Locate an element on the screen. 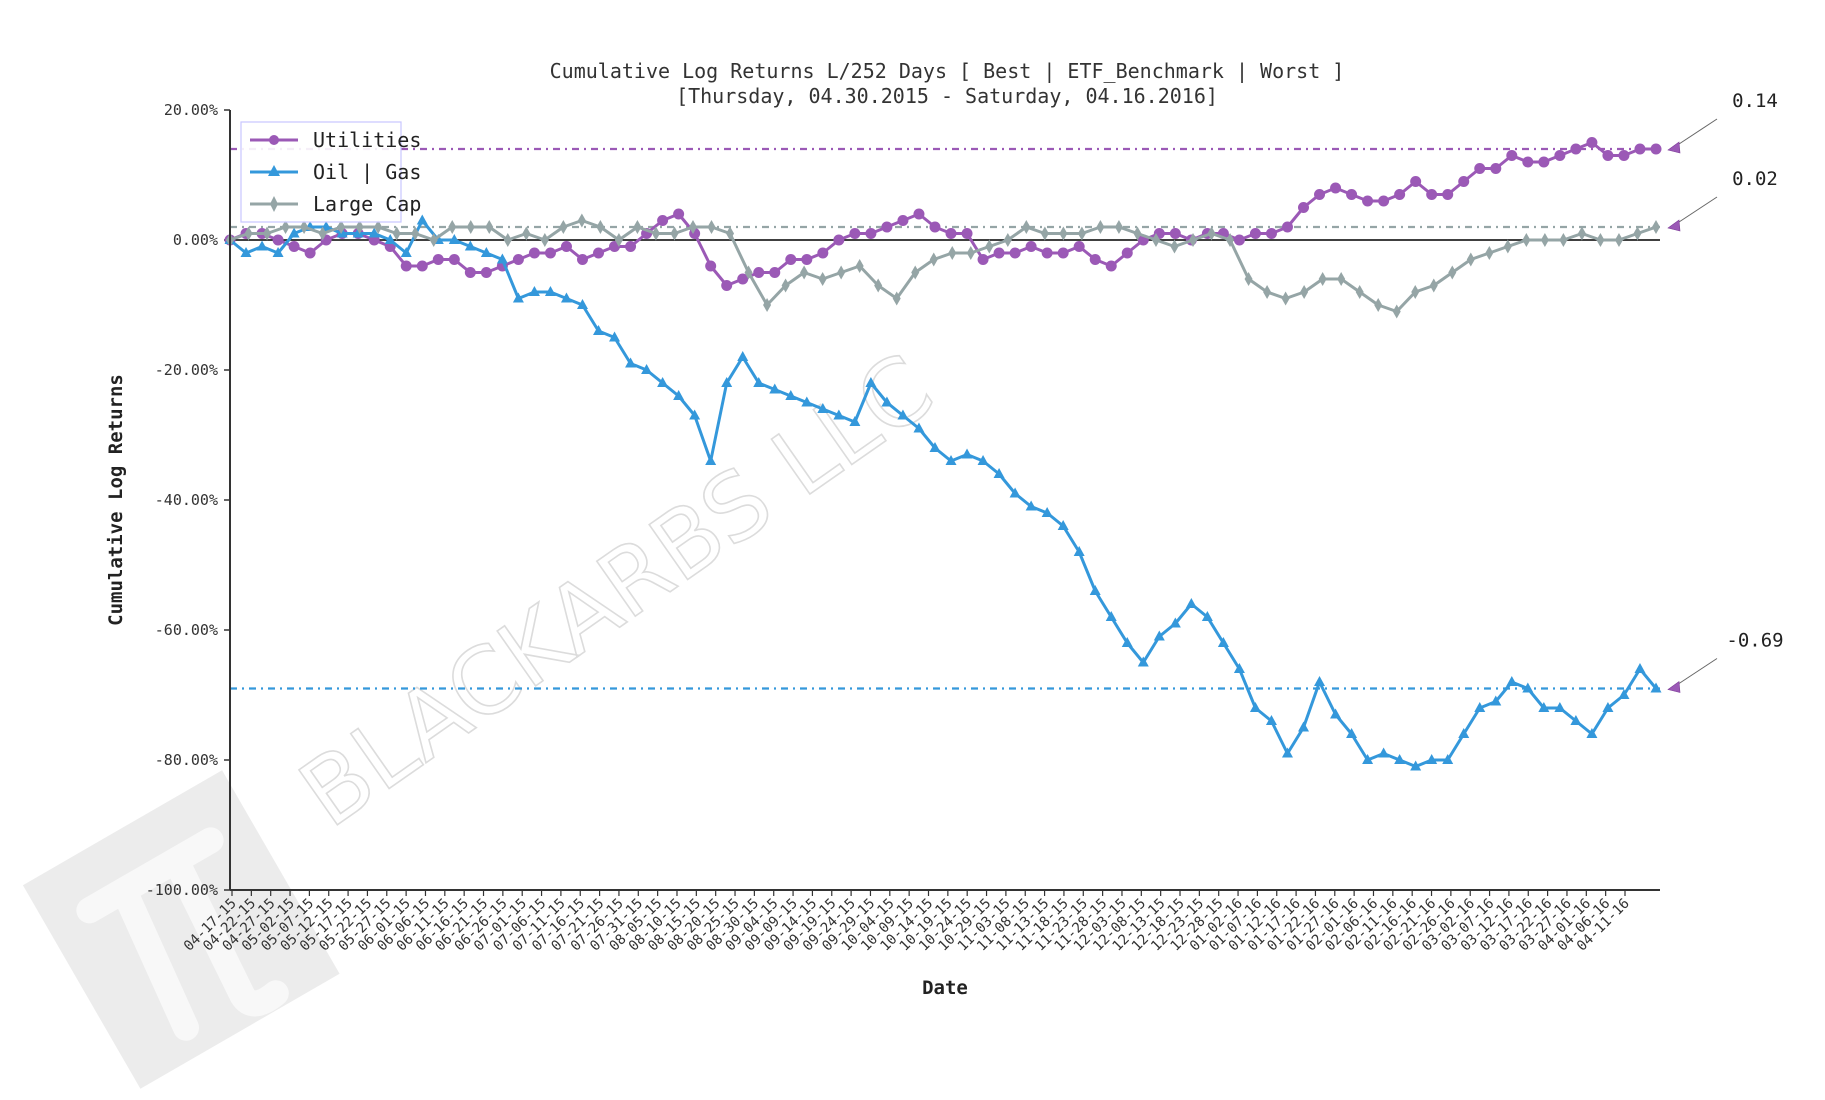 The width and height of the screenshot is (1825, 1100). legend-label: Oil | Gas is located at coordinates (367, 172).